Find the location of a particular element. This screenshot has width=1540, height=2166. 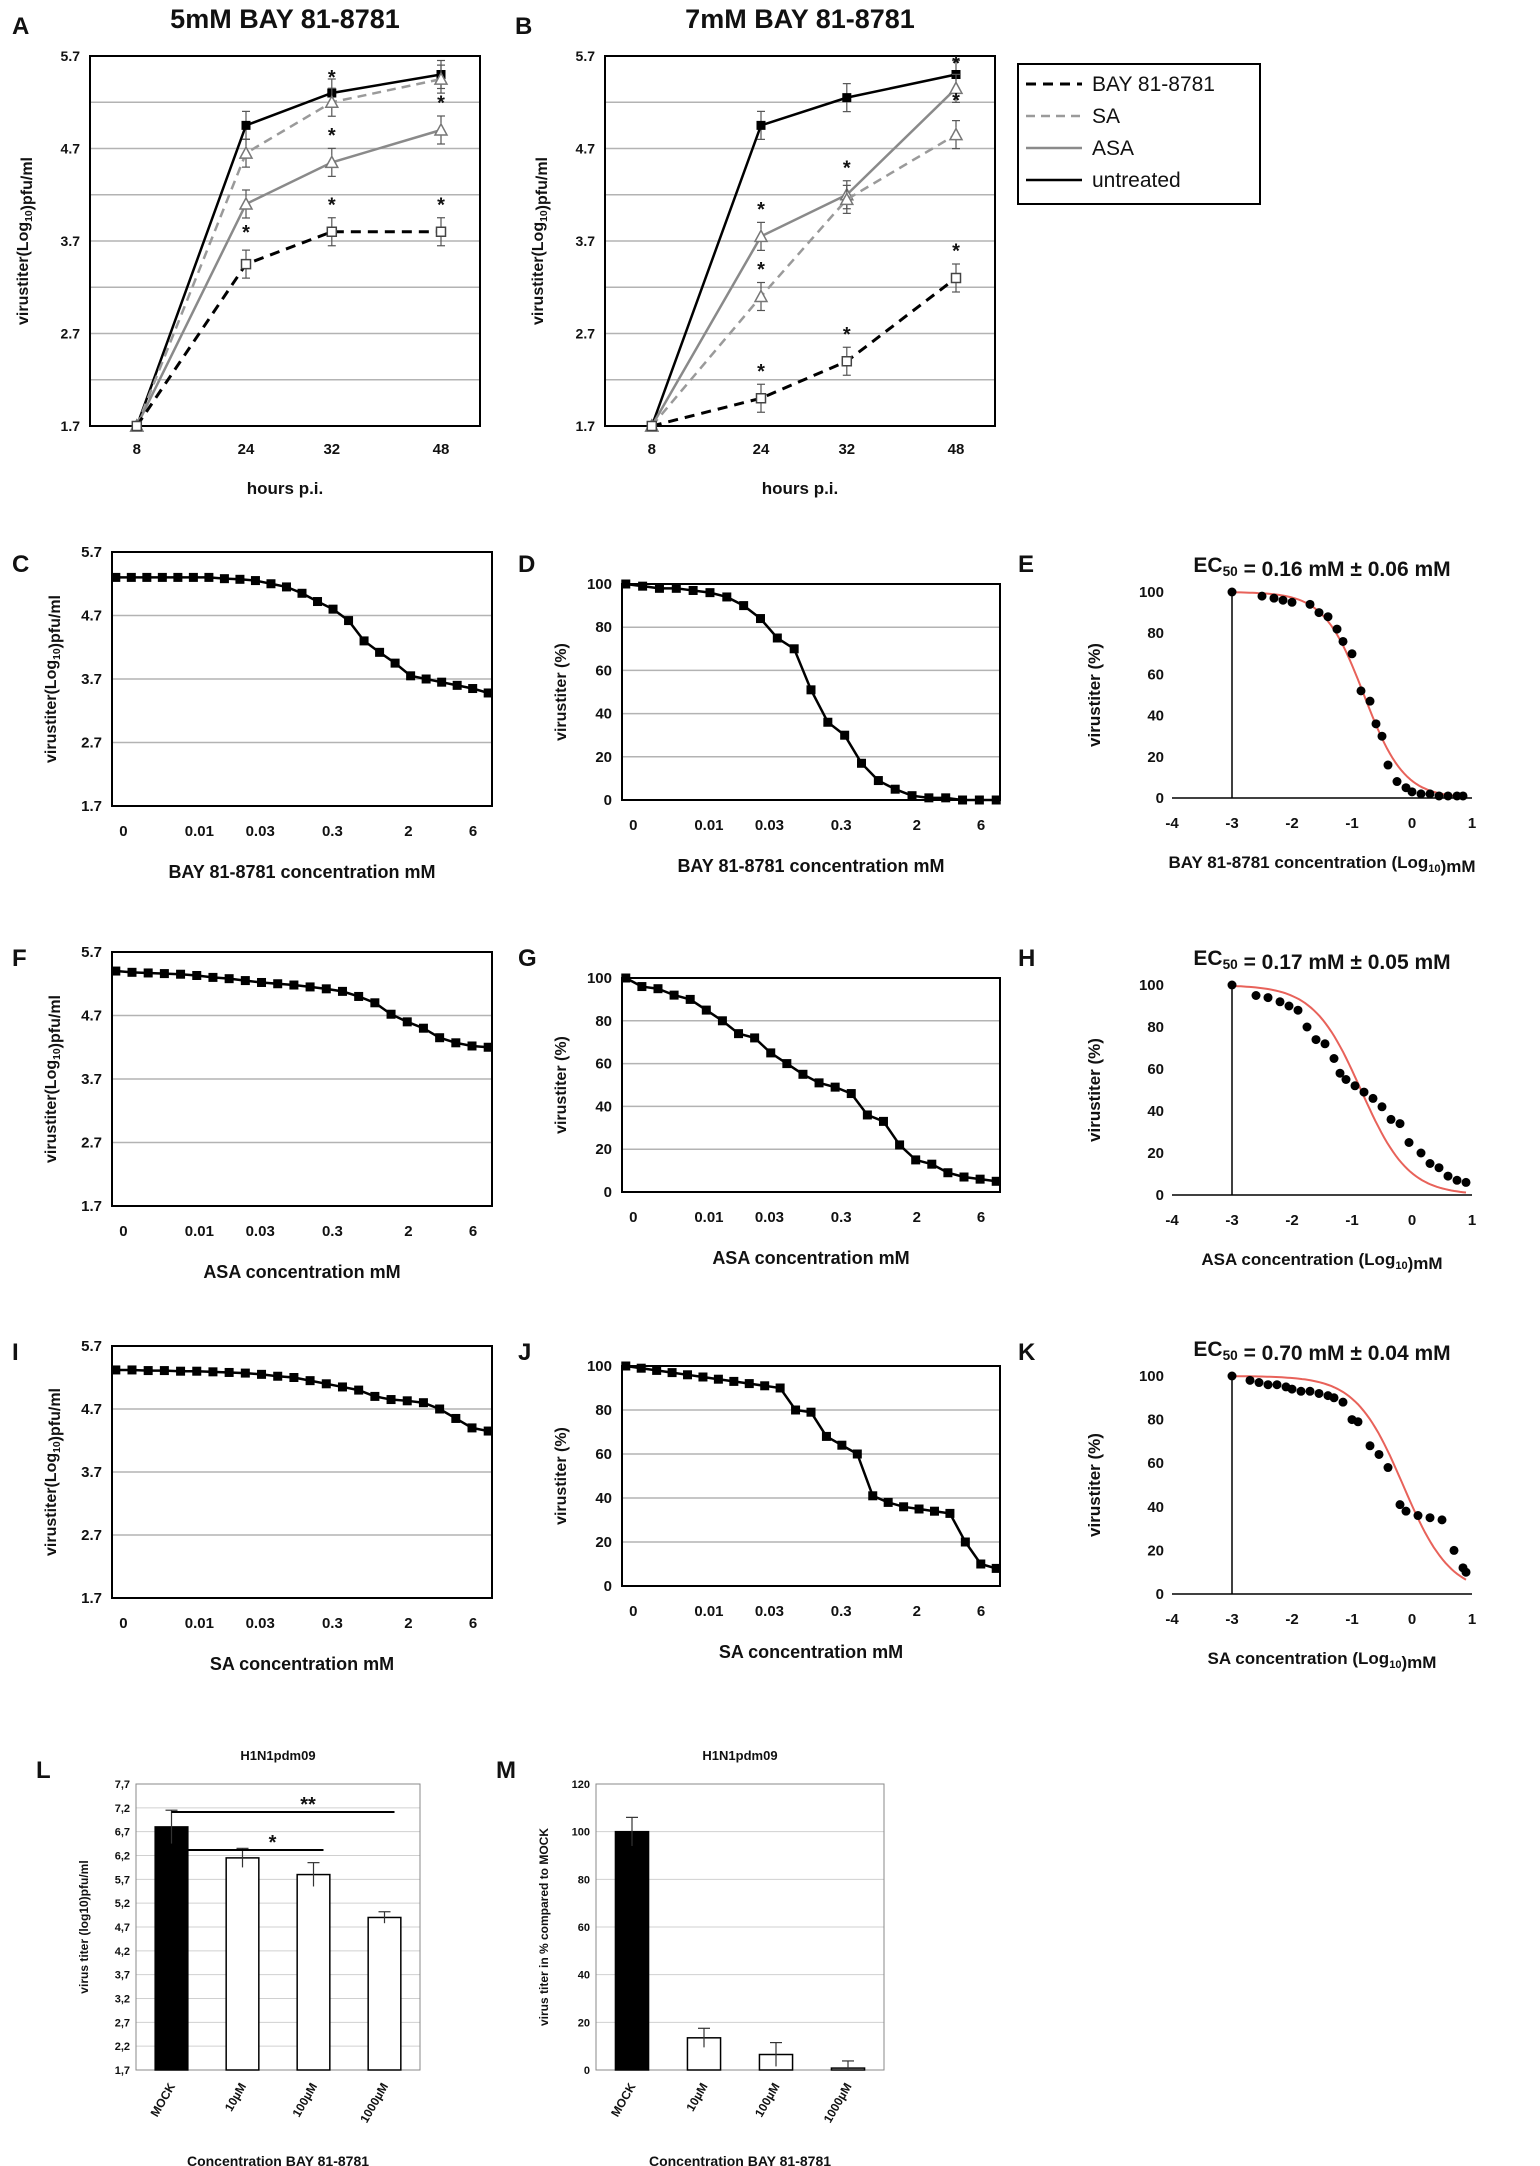

x-tick-label: 0.3 is located at coordinates (332, 1623).